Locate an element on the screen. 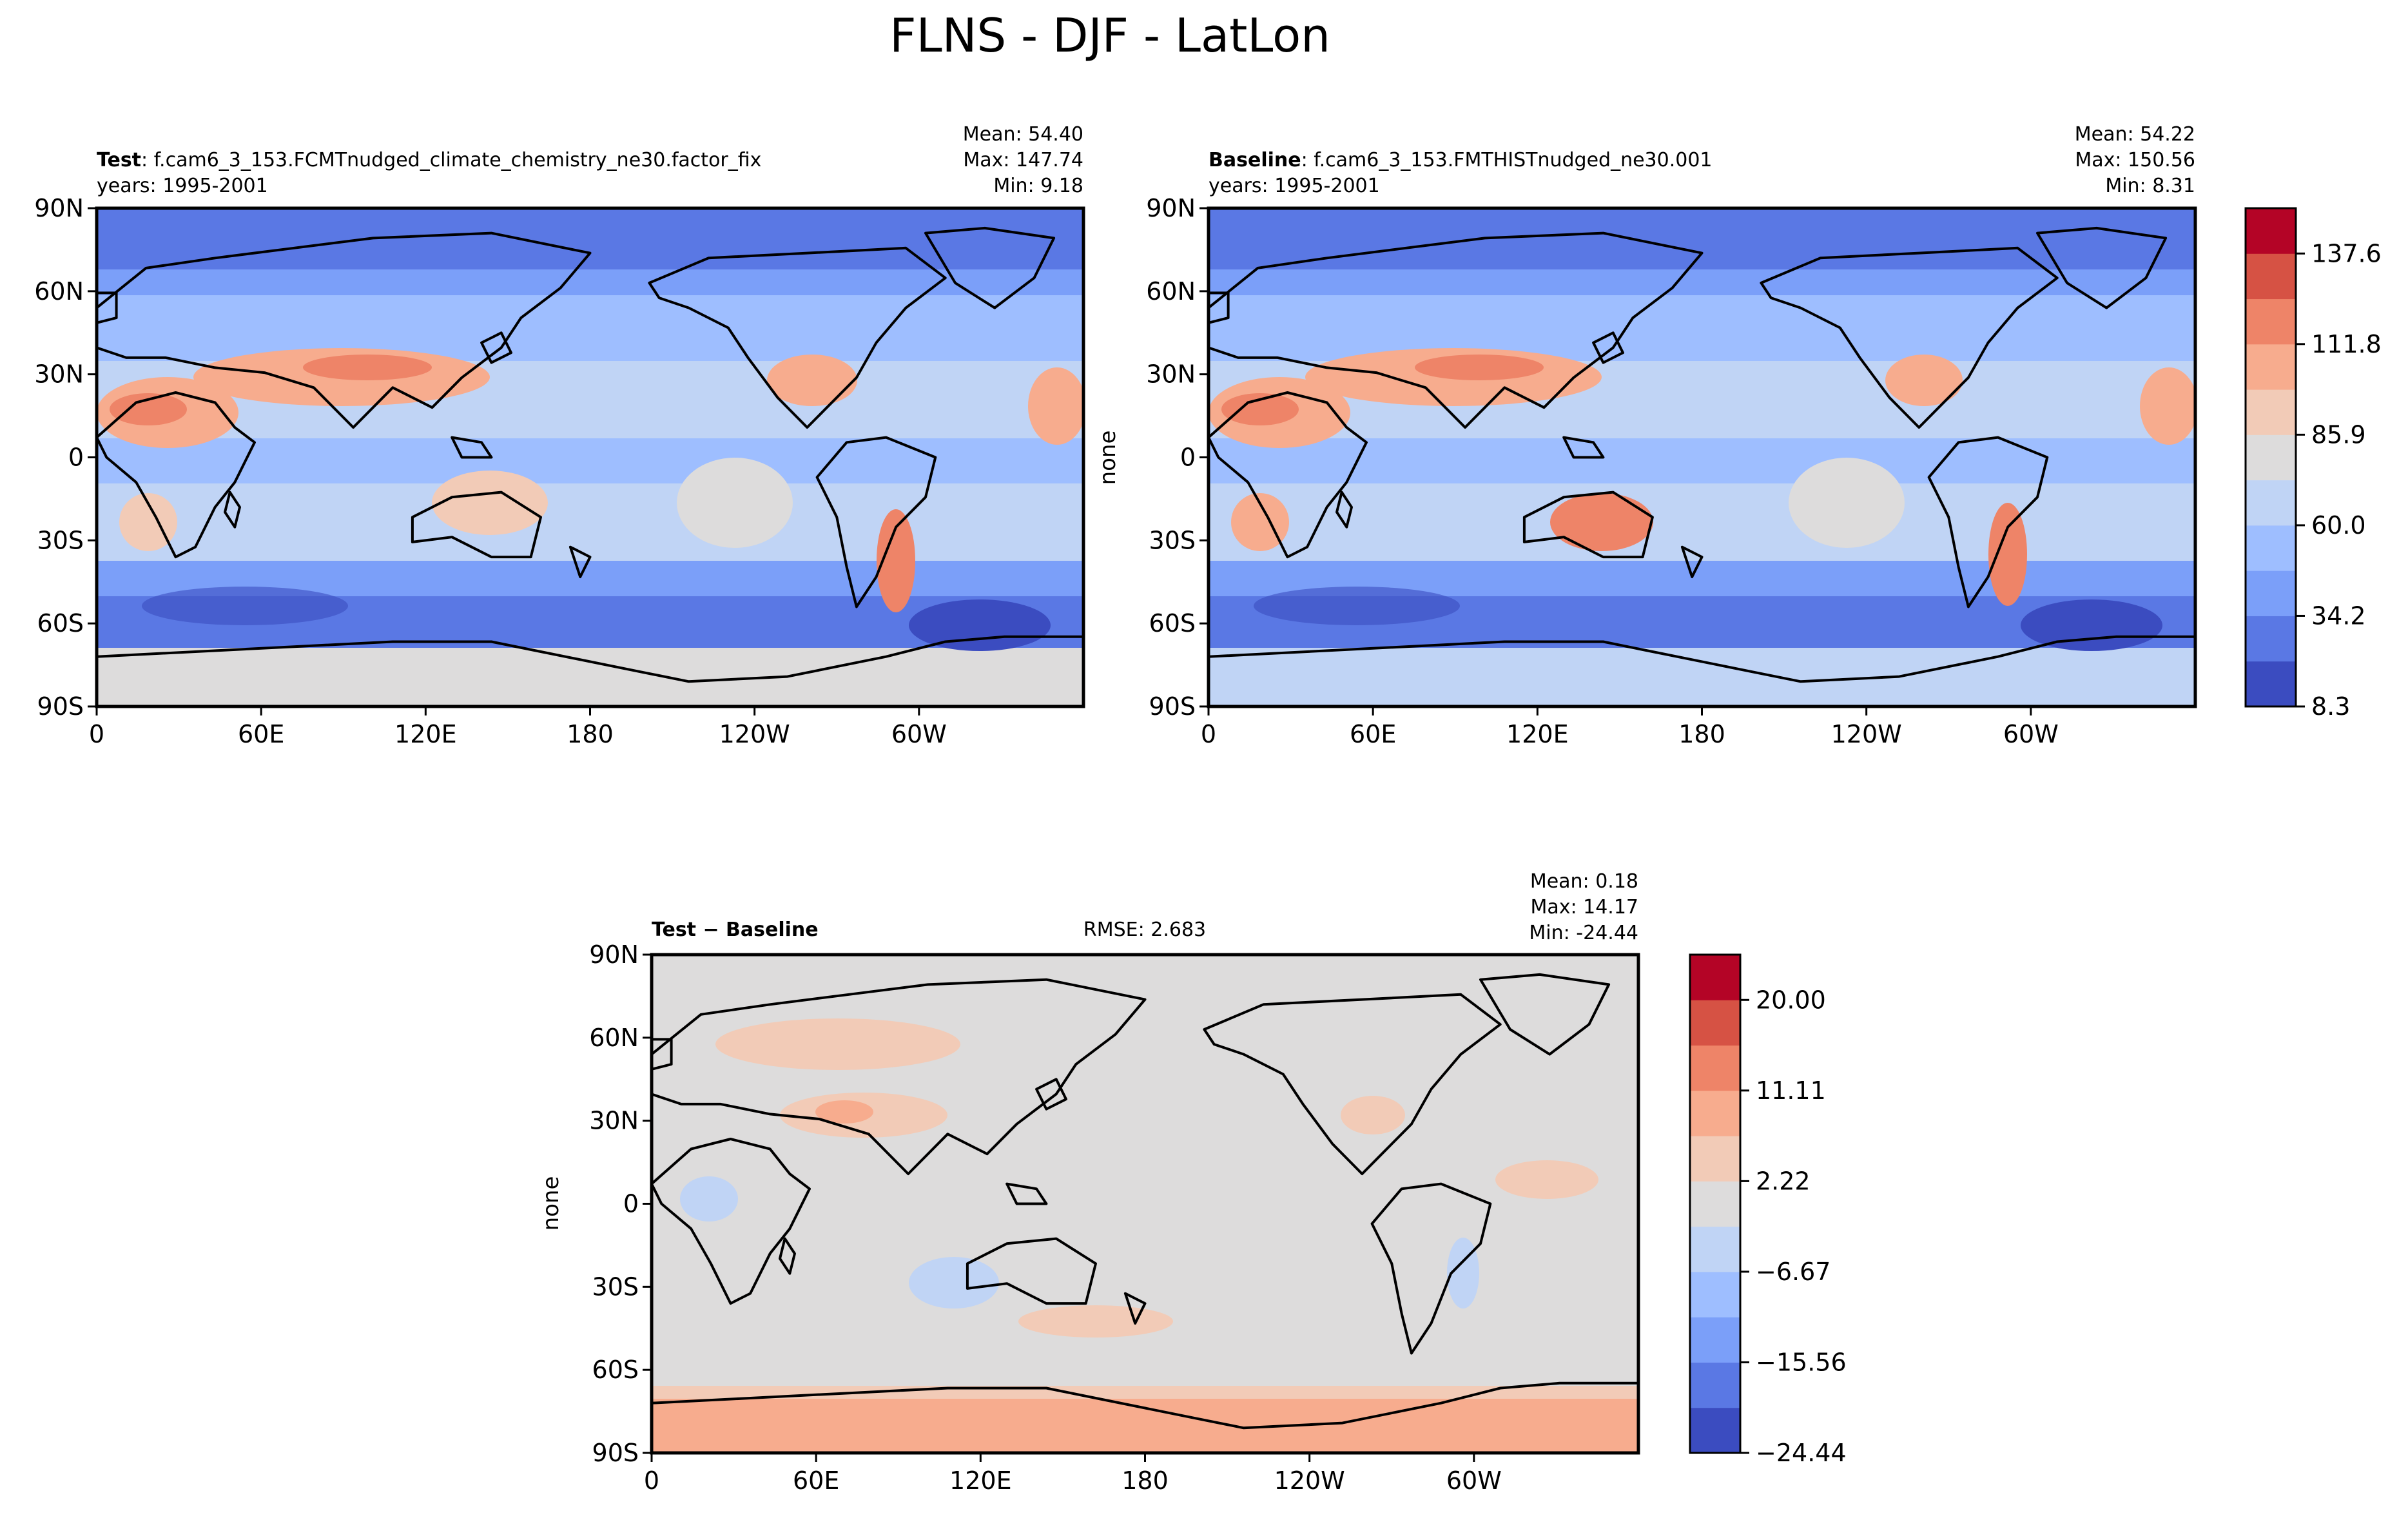 The height and width of the screenshot is (1518, 2408). difference-stat-max: Max: 14.17 is located at coordinates (1584, 907).